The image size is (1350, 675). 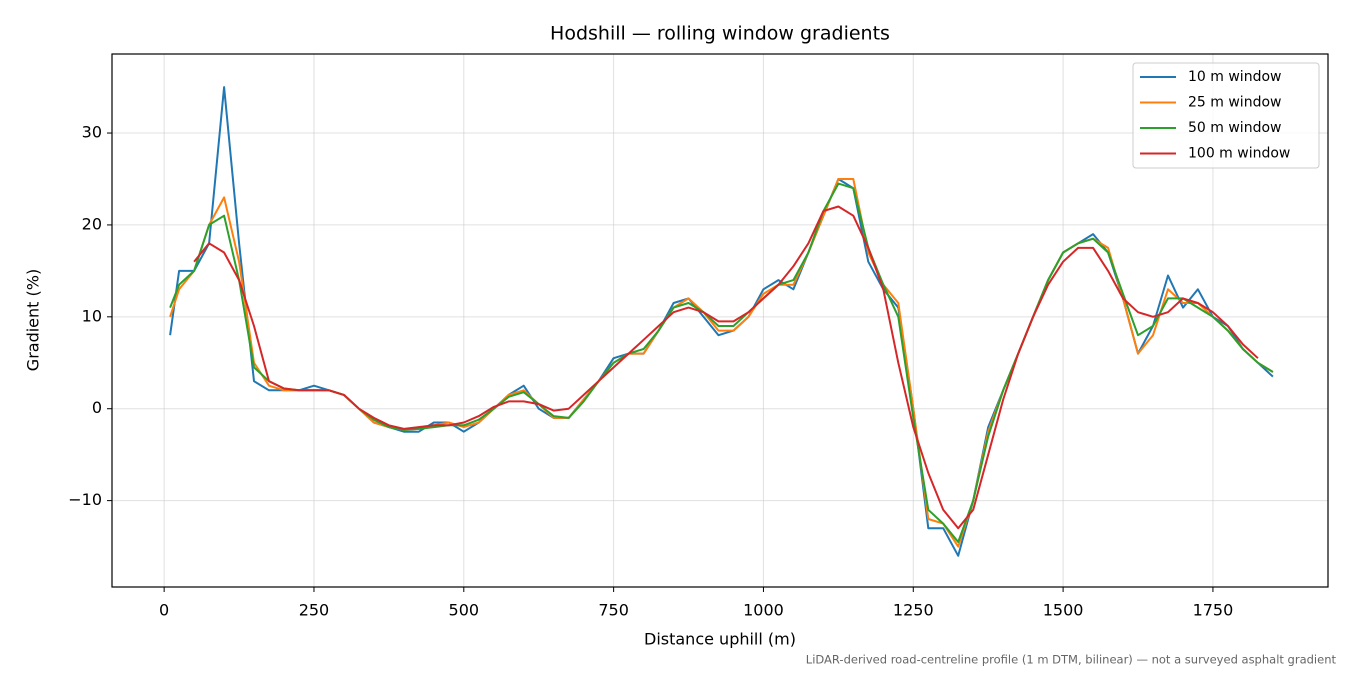 I want to click on y-axis-label: Gradient (%), so click(x=33, y=320).